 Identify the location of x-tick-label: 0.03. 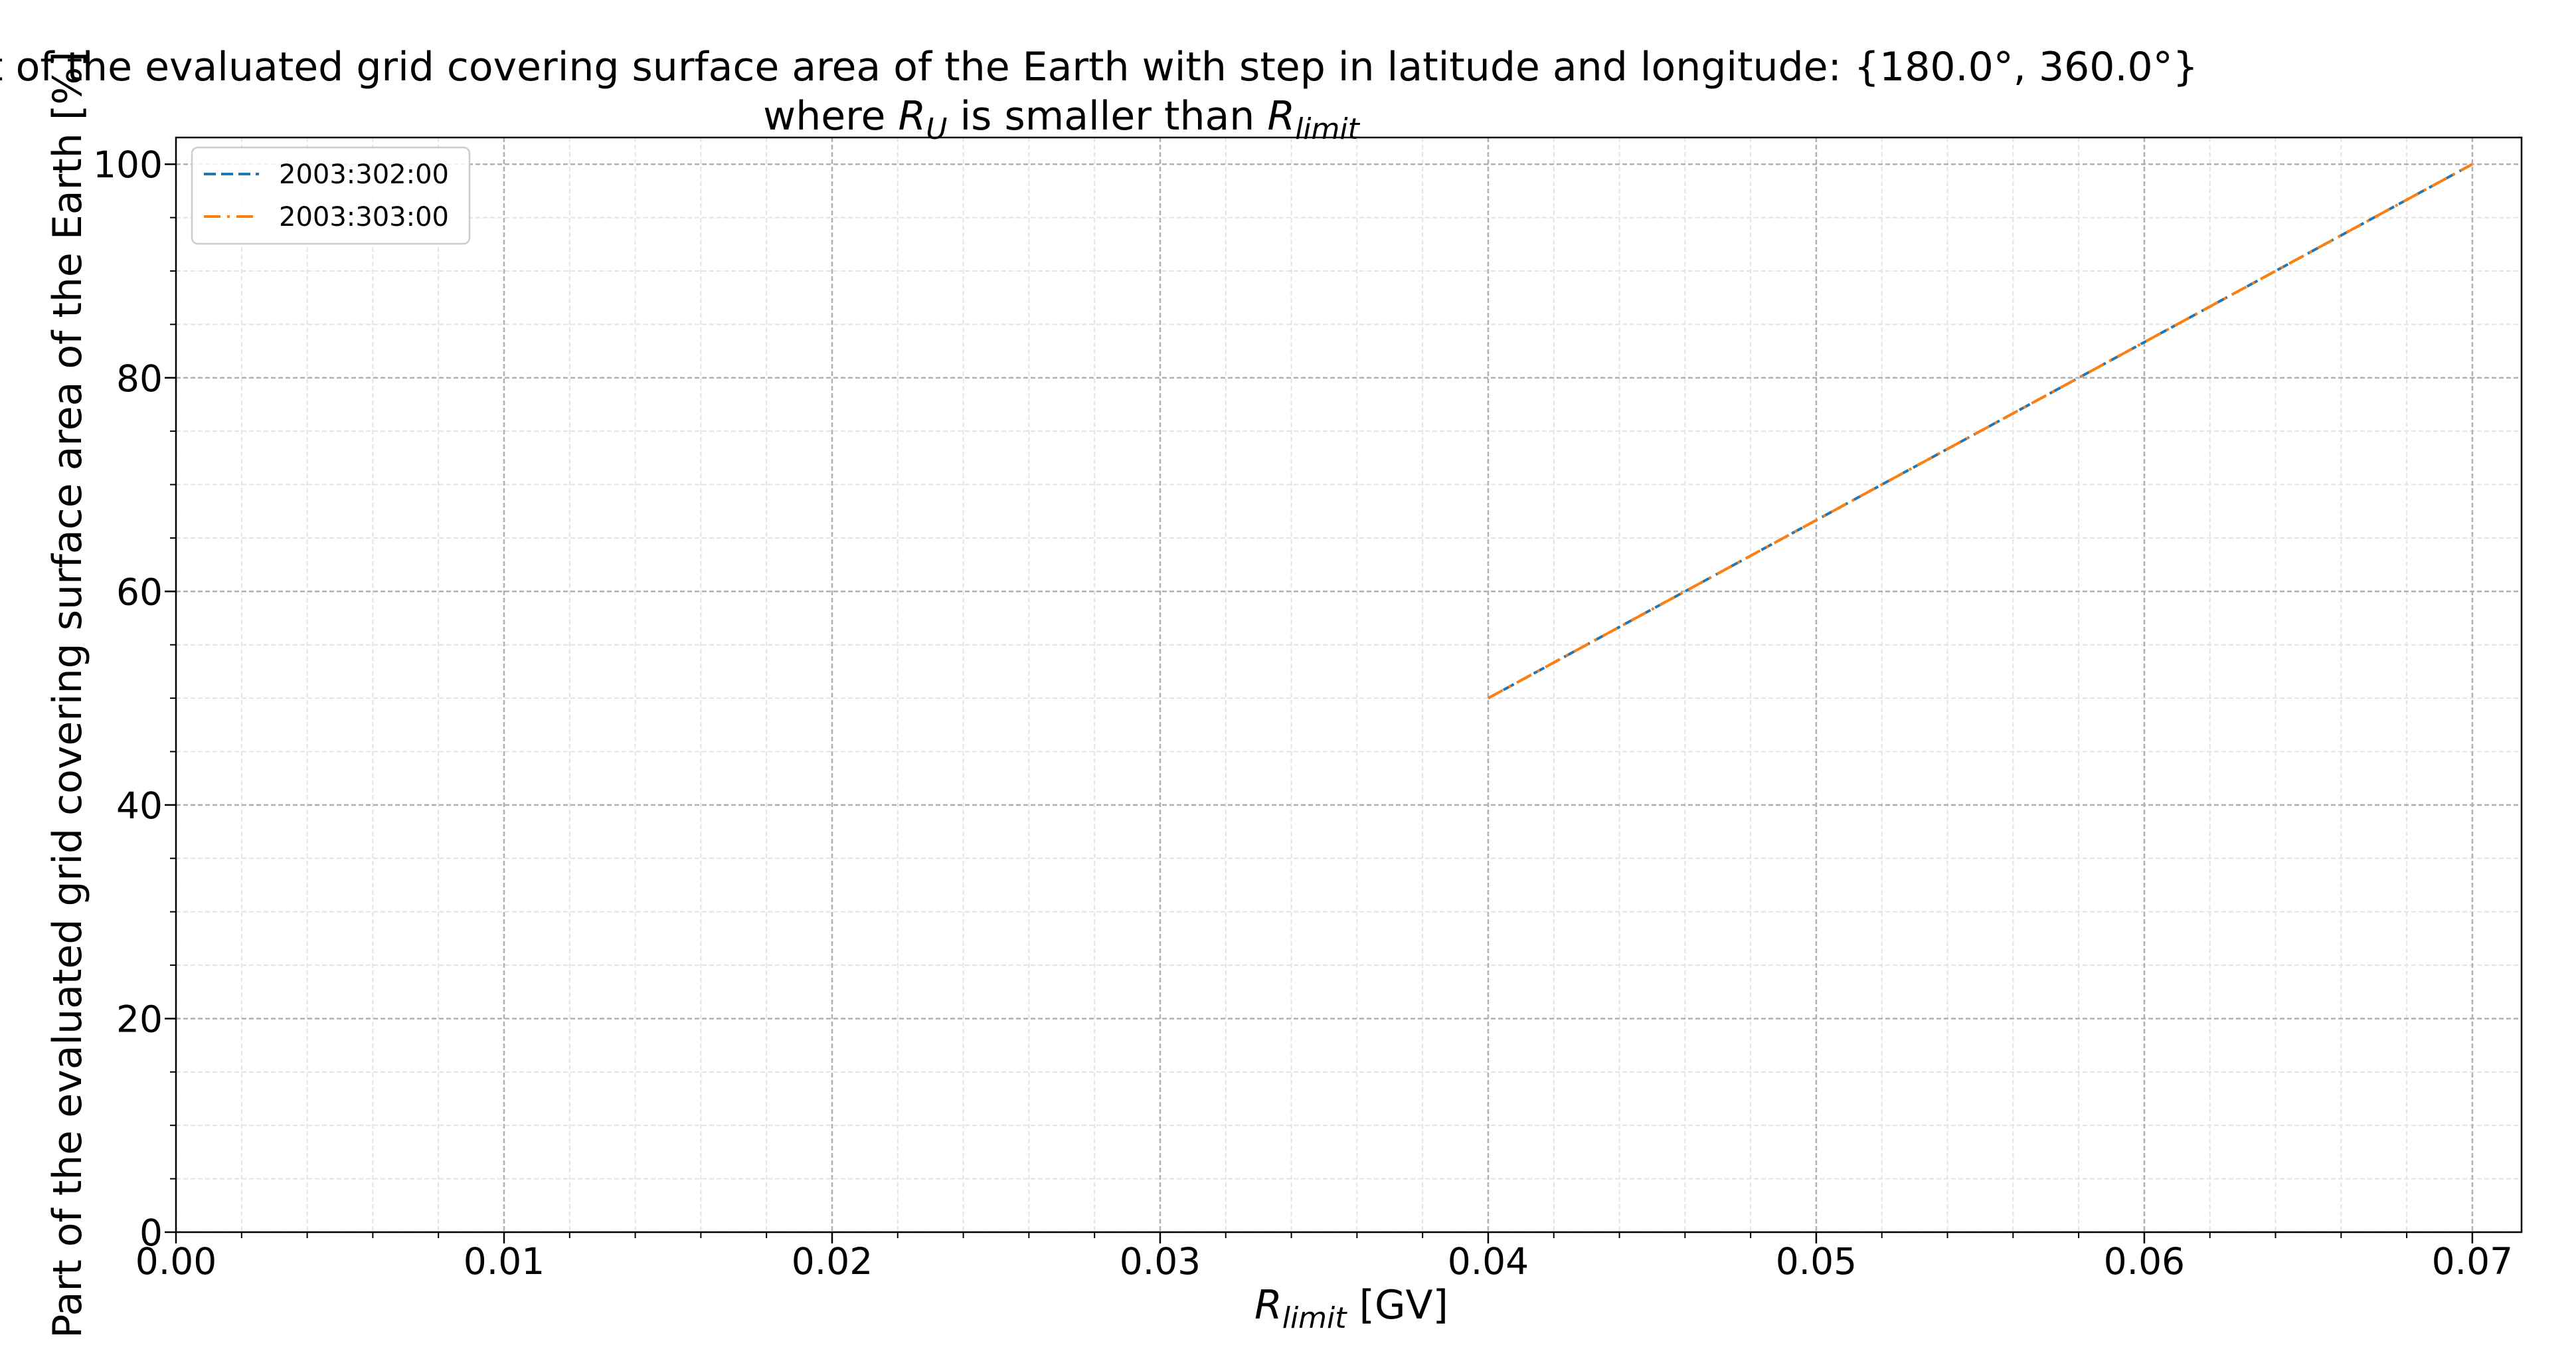
(1160, 1261).